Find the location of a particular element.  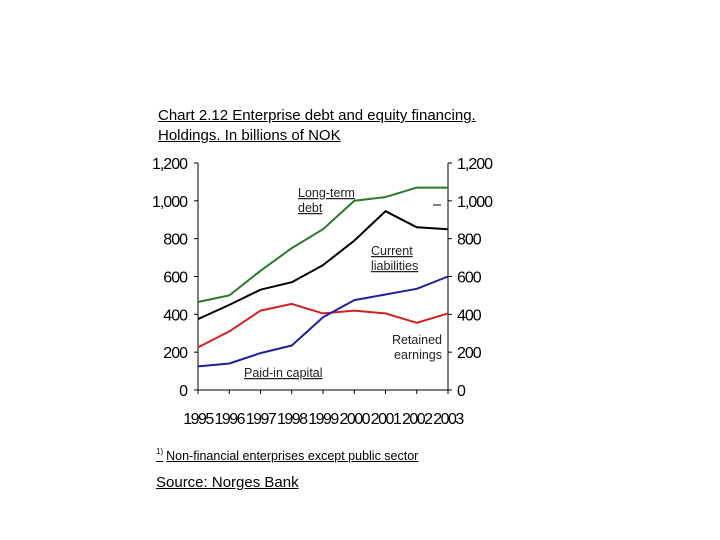

series-line-long-term-debt is located at coordinates (322, 244).